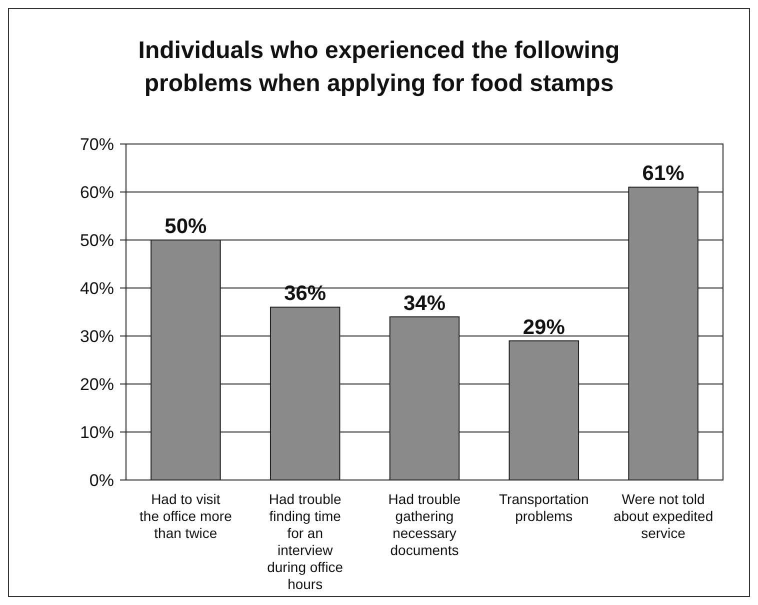  Describe the element at coordinates (305, 541) in the screenshot. I see `x-tick-label: Had trouble finding time for an interview during office hours` at that location.